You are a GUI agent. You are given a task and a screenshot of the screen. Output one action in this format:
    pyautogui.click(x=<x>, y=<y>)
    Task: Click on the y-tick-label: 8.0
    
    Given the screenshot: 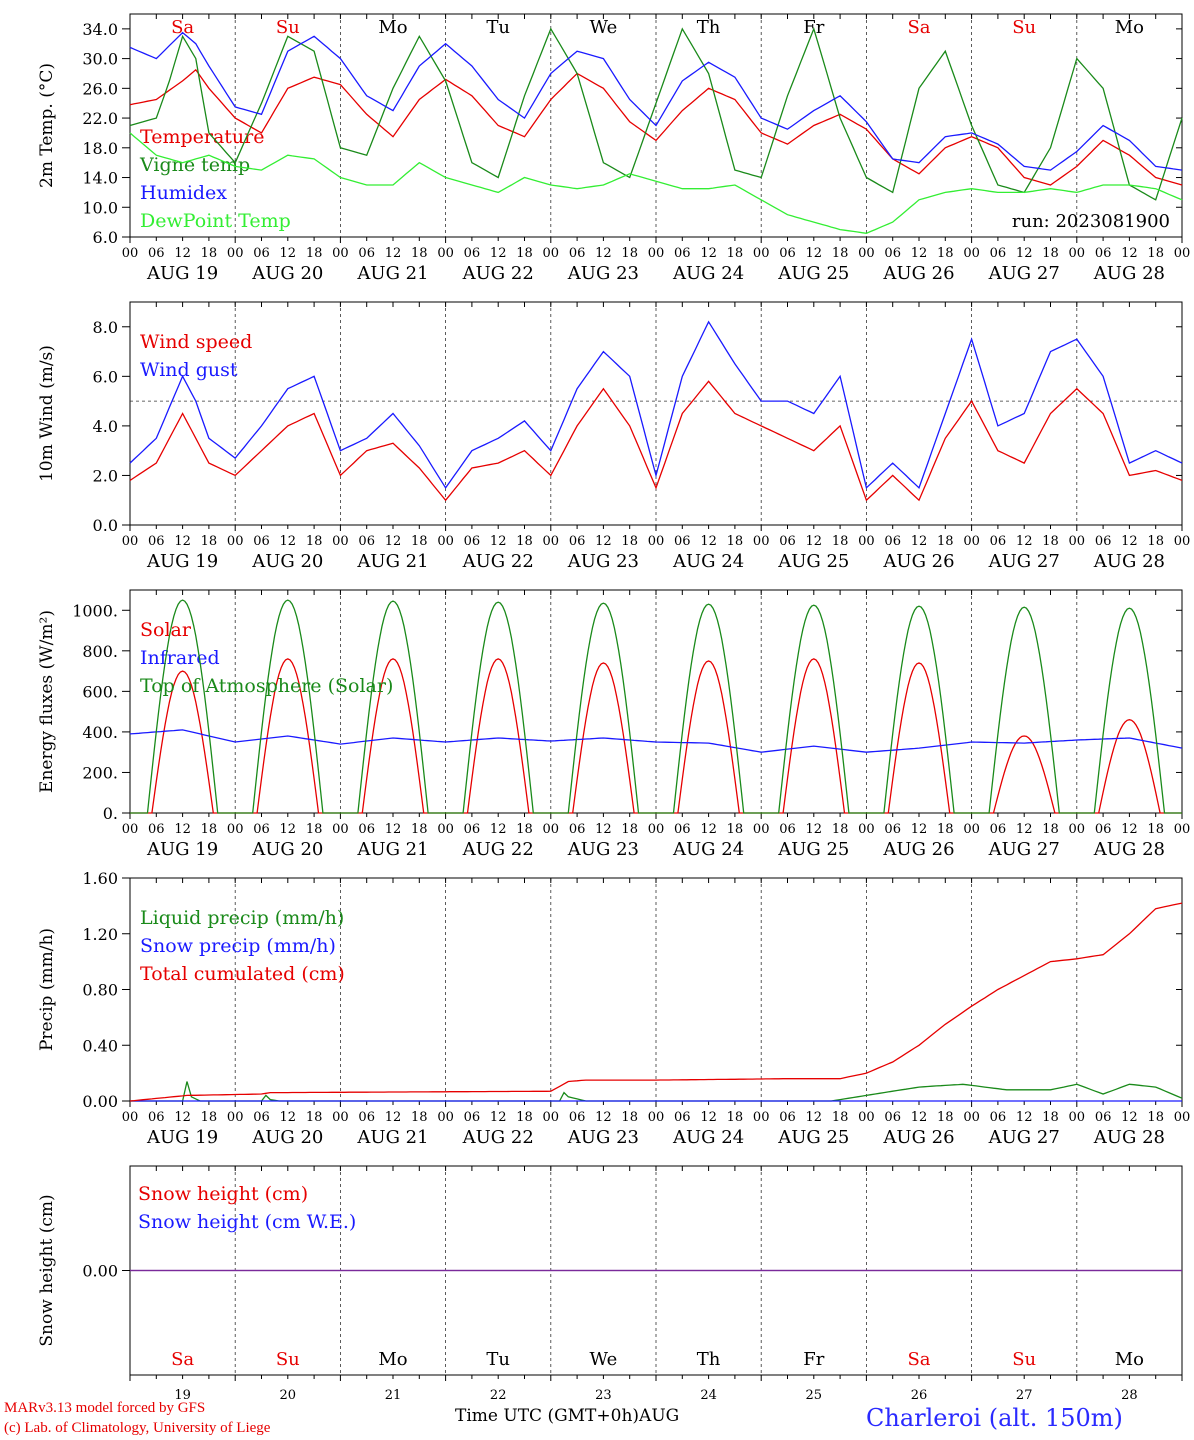 What is the action you would take?
    pyautogui.click(x=105, y=327)
    